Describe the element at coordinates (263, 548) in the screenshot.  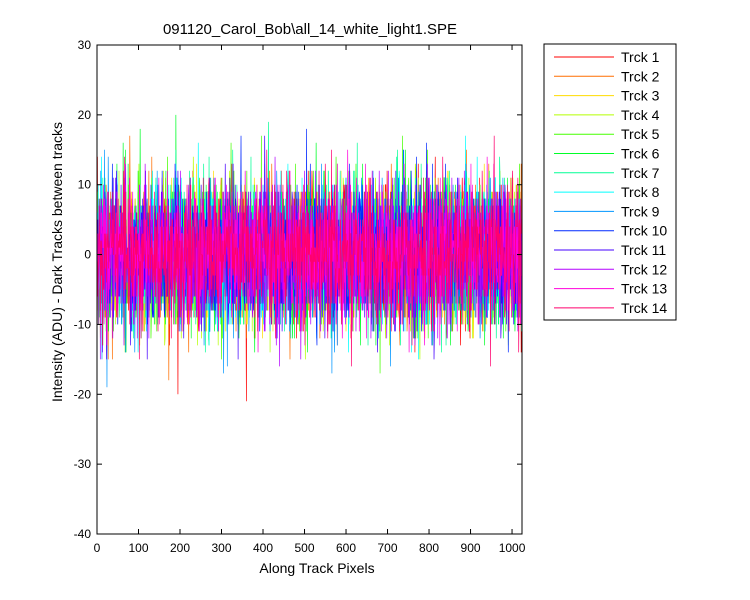
I see `x-tick-label: 400` at that location.